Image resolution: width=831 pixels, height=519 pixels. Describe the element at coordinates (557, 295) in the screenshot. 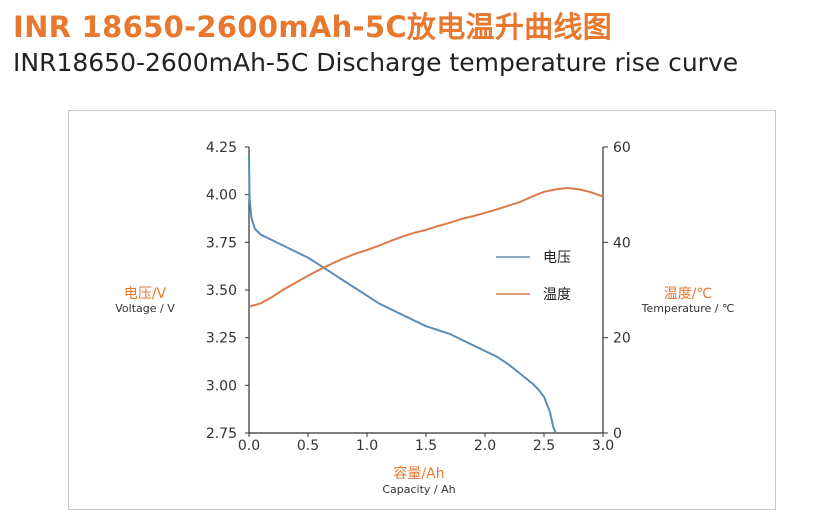

I see `legend-label-temperature: 温度` at that location.